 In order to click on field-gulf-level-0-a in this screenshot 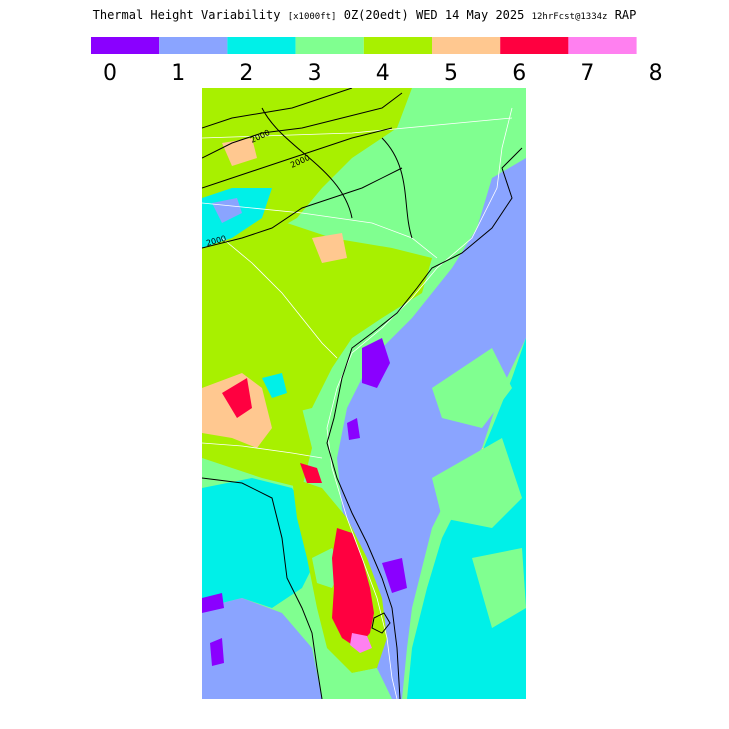, I will do `click(213, 603)`.